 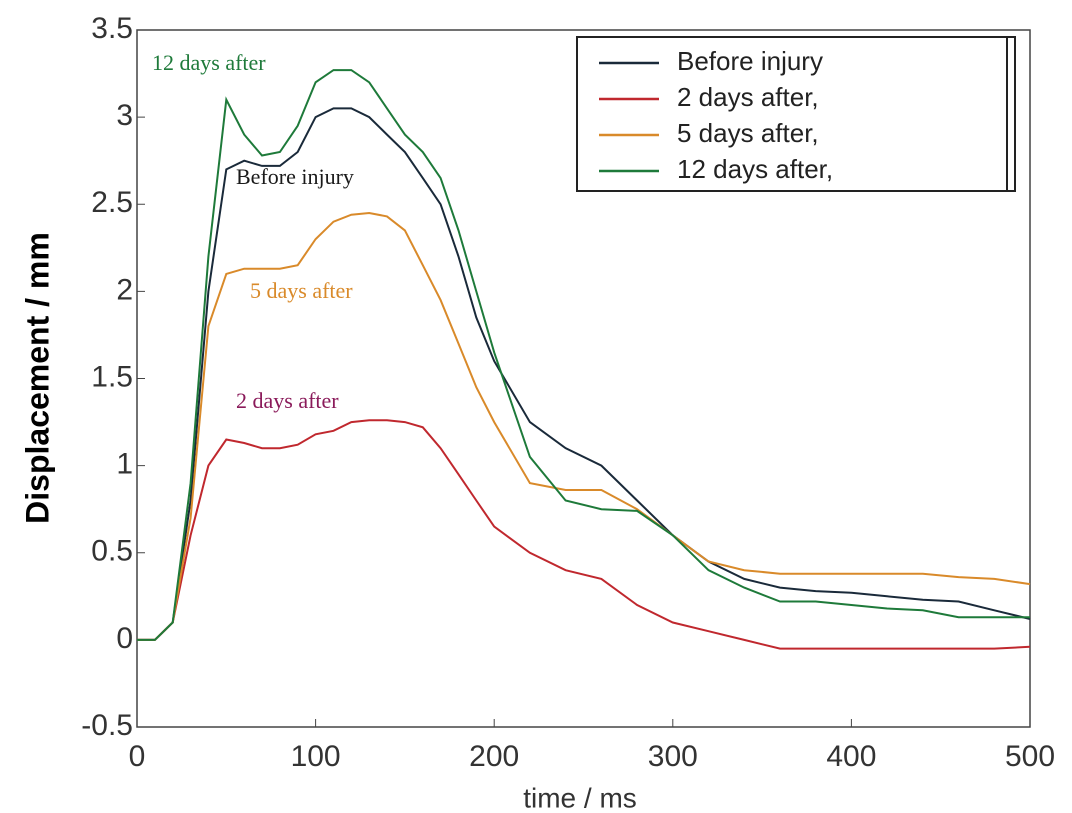 I want to click on legend-label: 2 days after,, so click(x=748, y=97).